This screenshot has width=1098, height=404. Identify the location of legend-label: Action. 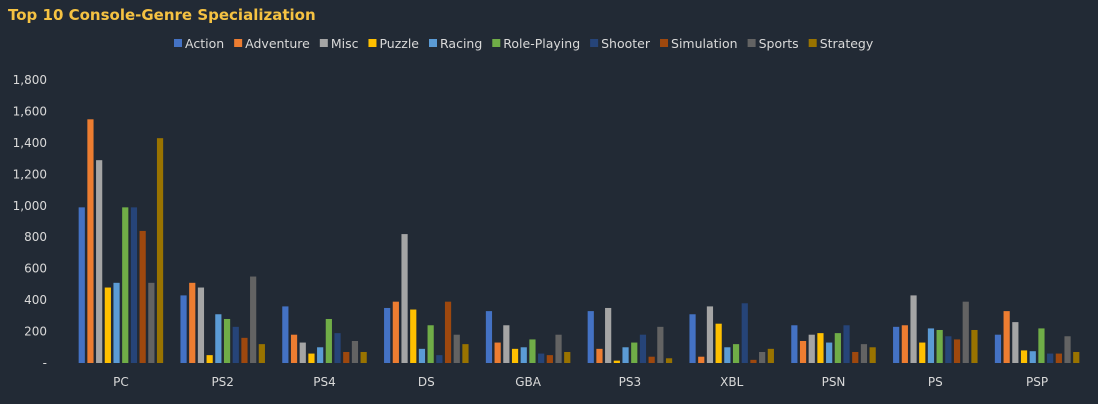
(204, 43).